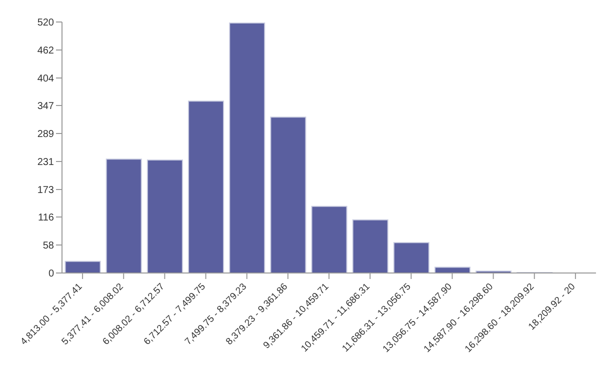 This screenshot has height=369, width=602. I want to click on y-tick-label: 520, so click(45, 23).